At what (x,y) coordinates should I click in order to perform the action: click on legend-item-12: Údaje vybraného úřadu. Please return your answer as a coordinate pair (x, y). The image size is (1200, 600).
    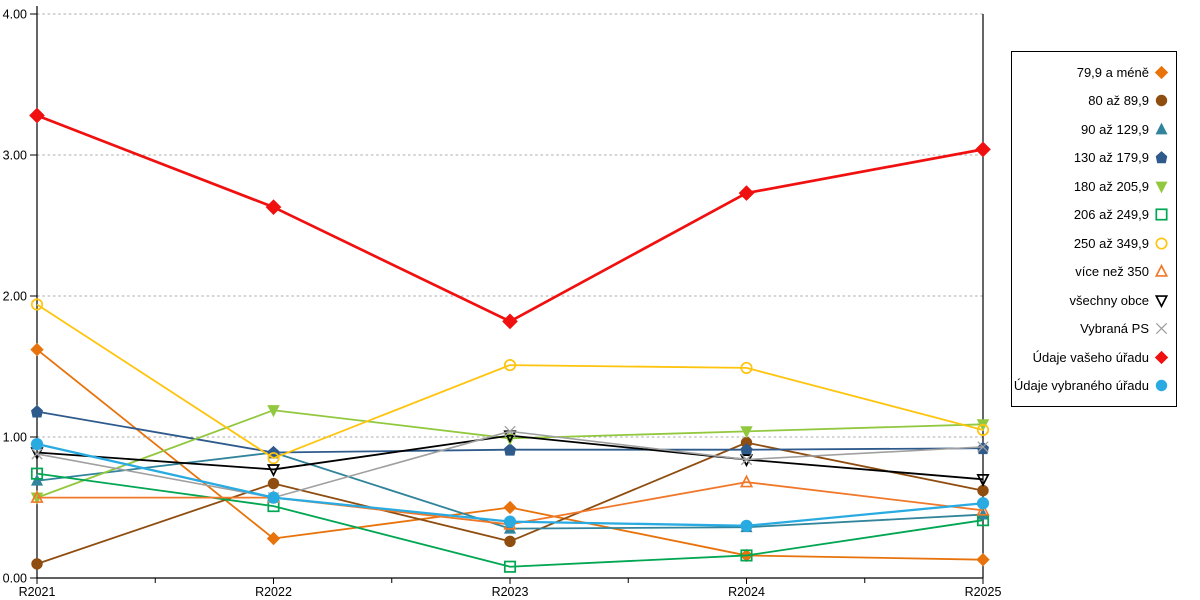
    Looking at the image, I should click on (1094, 386).